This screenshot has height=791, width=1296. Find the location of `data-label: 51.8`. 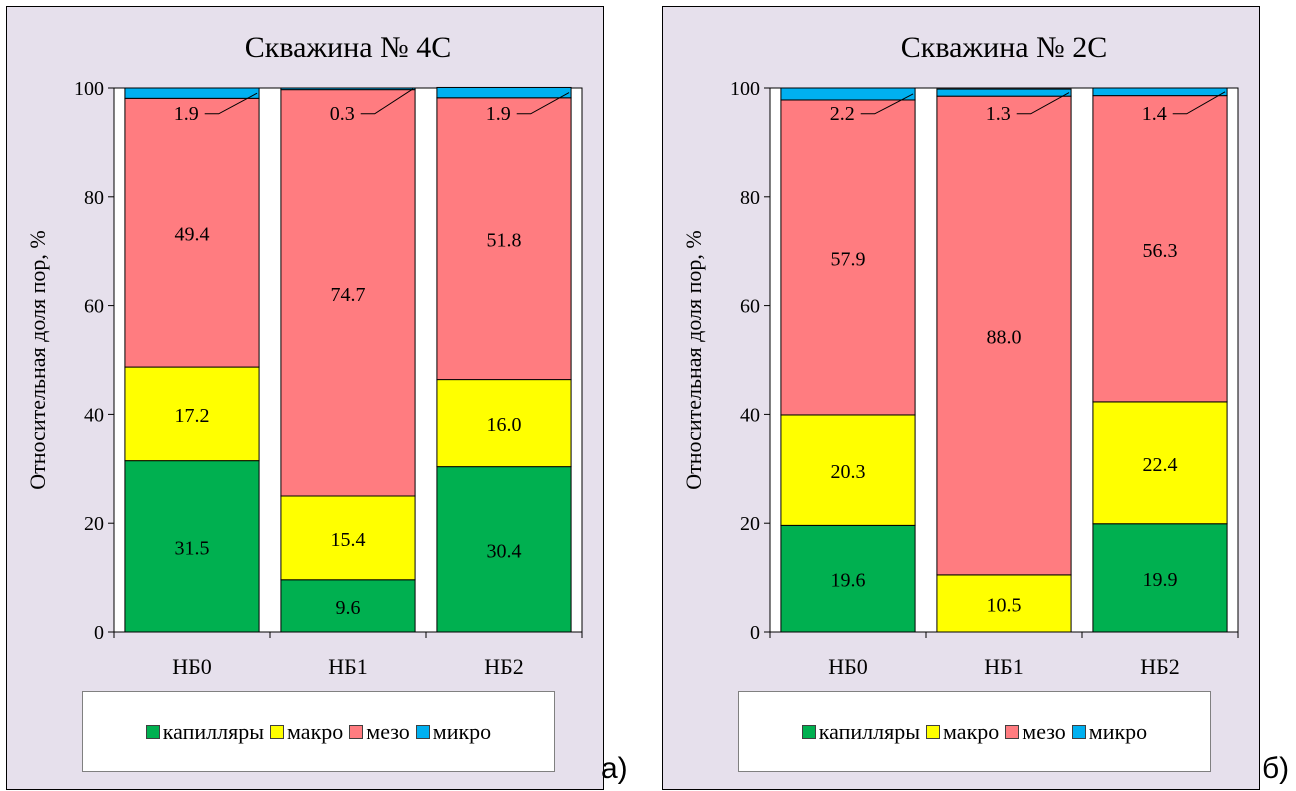

data-label: 51.8 is located at coordinates (504, 241).